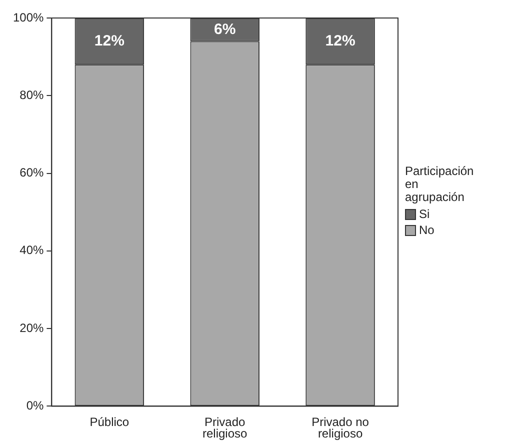 The width and height of the screenshot is (511, 443). Describe the element at coordinates (35, 405) in the screenshot. I see `y-tick-label: 0%` at that location.